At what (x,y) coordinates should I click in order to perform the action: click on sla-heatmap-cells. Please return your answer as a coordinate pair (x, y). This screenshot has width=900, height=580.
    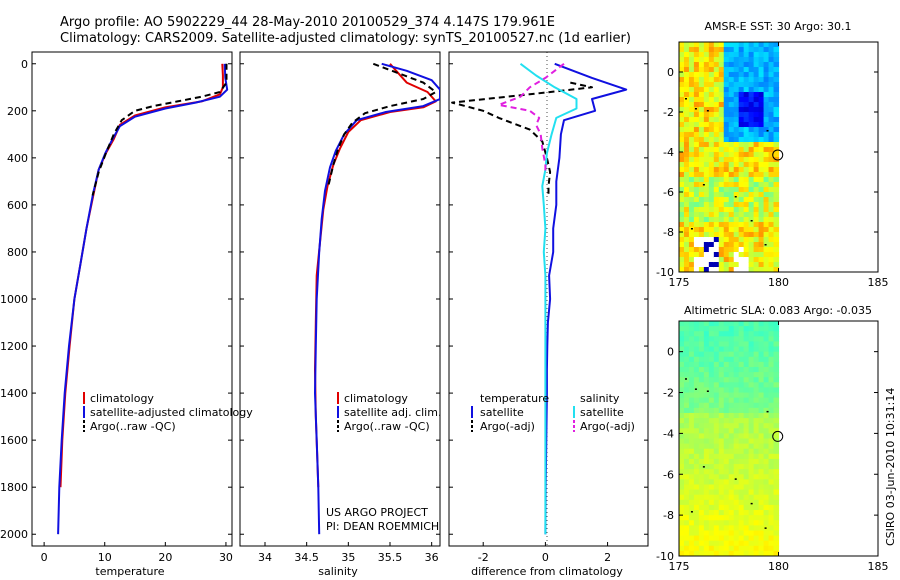
    Looking at the image, I should click on (729, 438).